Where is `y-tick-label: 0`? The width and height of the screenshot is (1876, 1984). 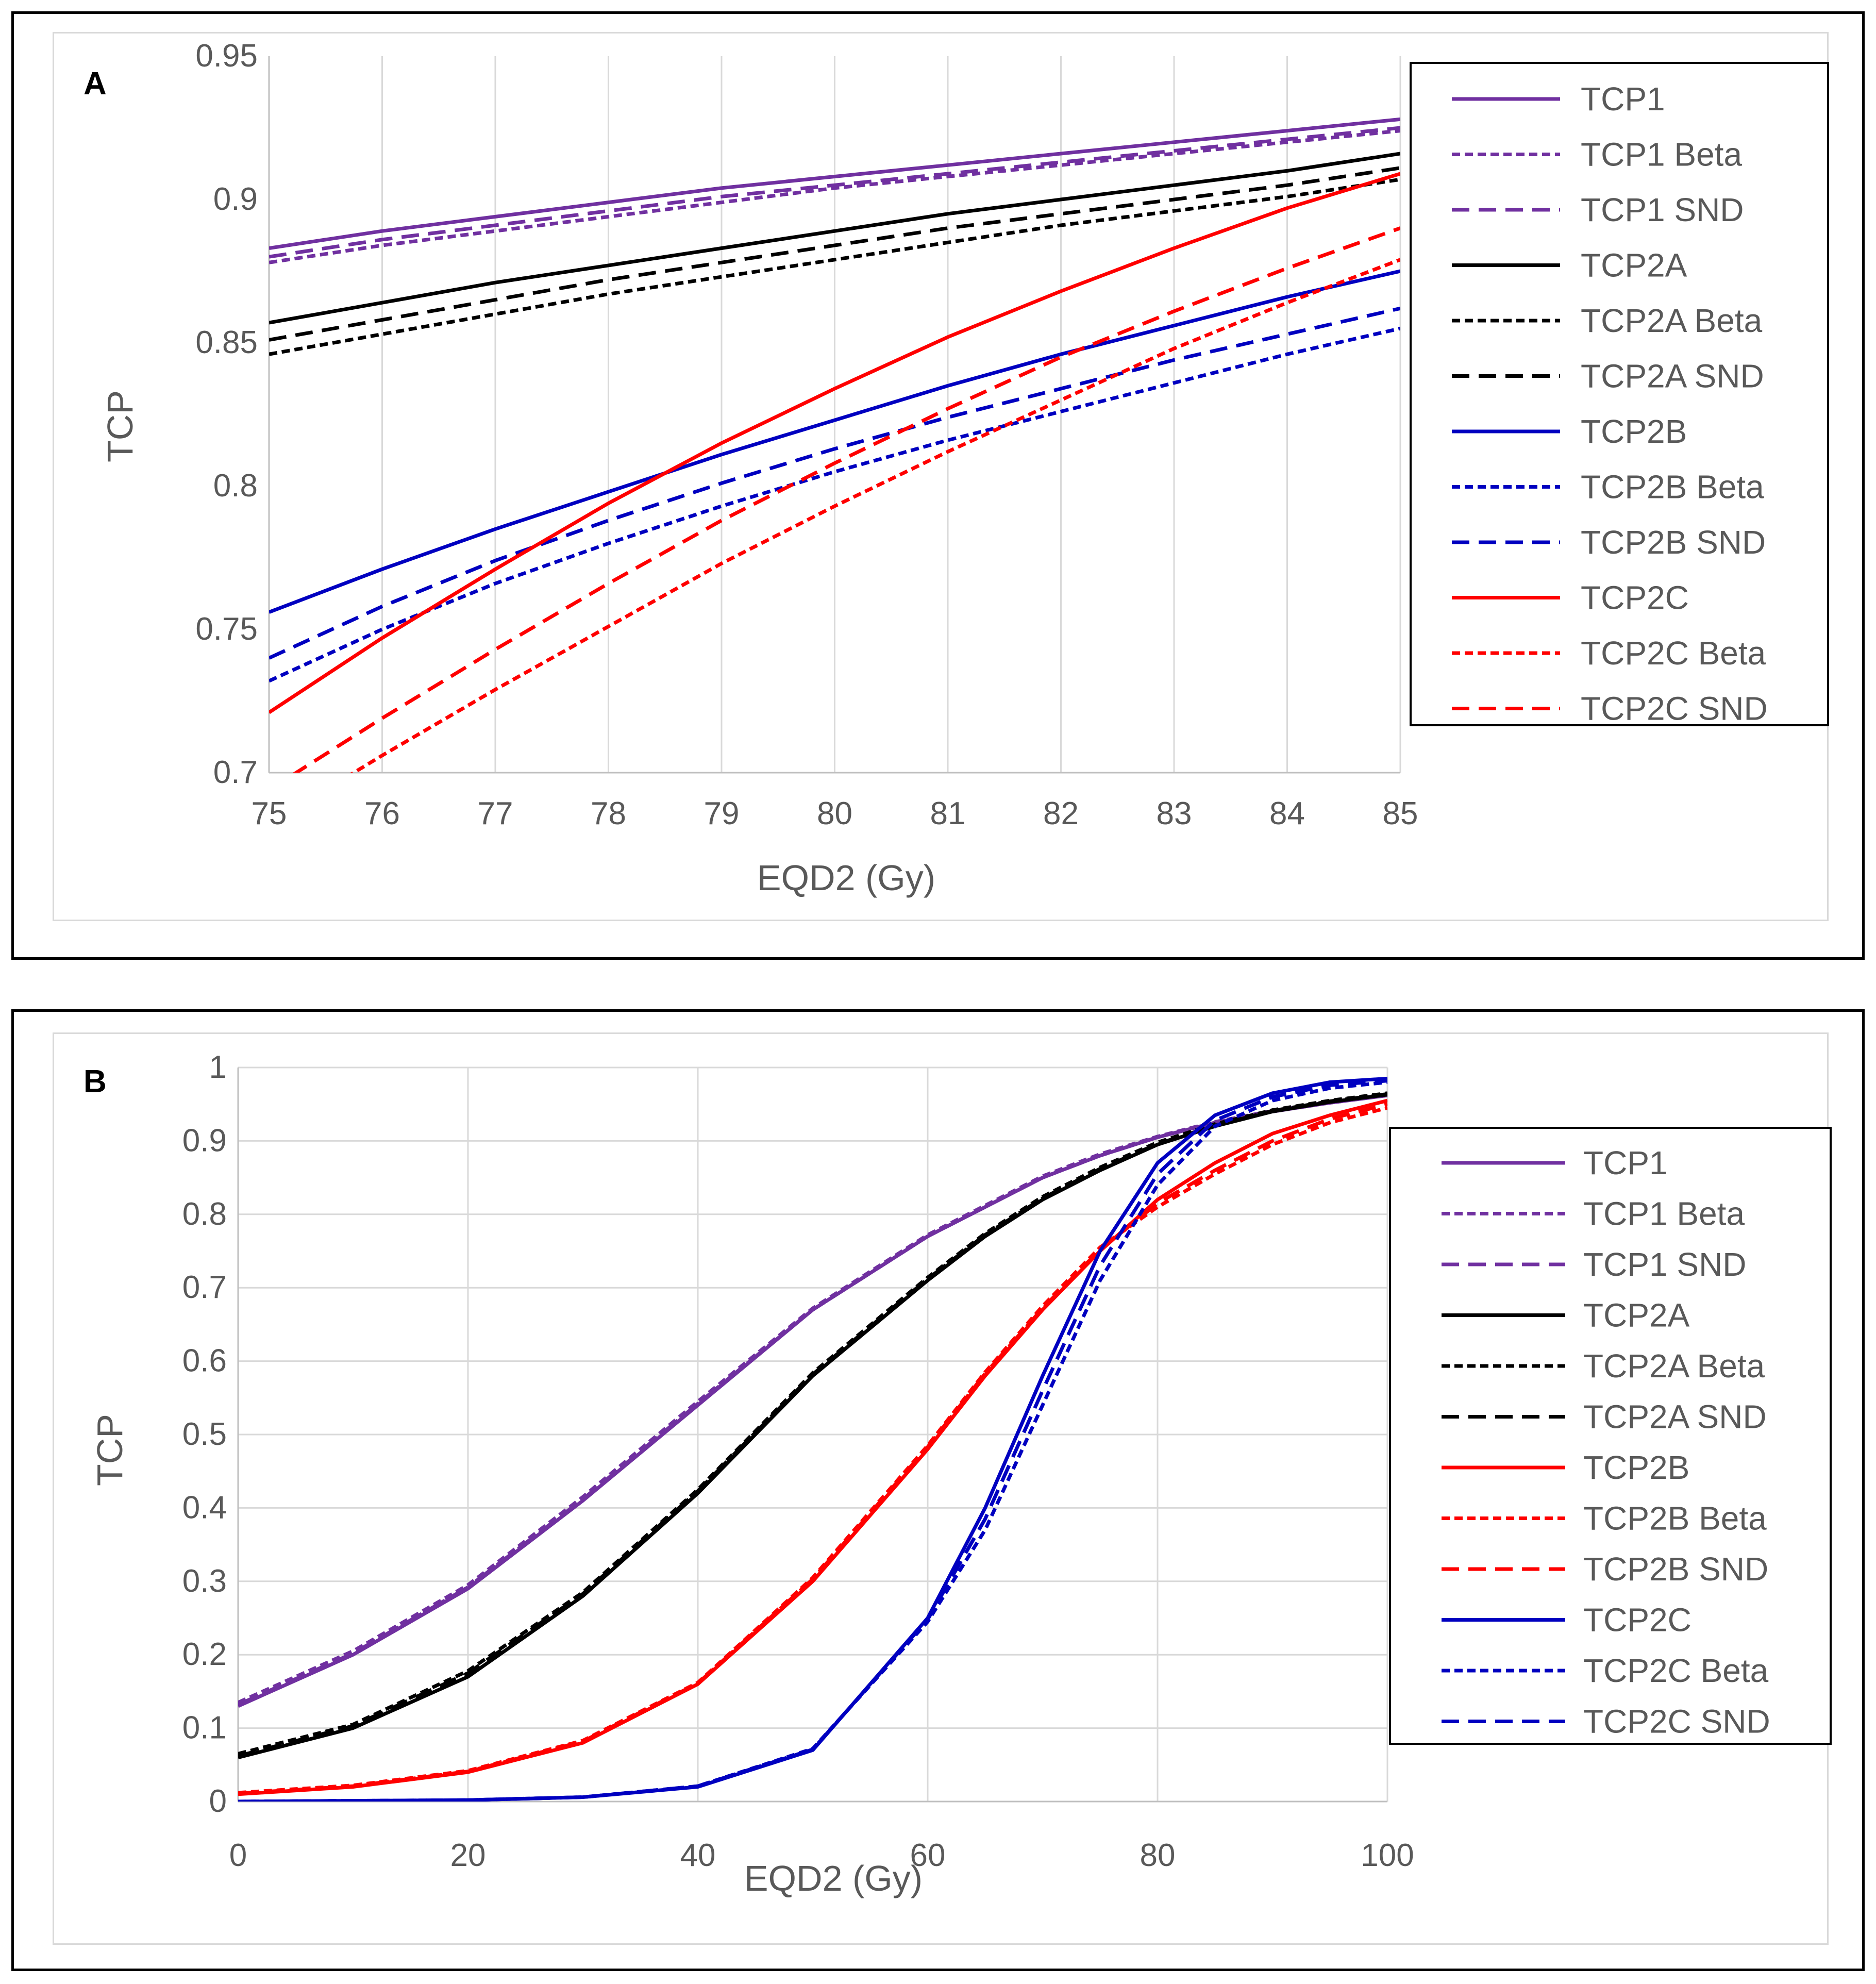
y-tick-label: 0 is located at coordinates (218, 1801).